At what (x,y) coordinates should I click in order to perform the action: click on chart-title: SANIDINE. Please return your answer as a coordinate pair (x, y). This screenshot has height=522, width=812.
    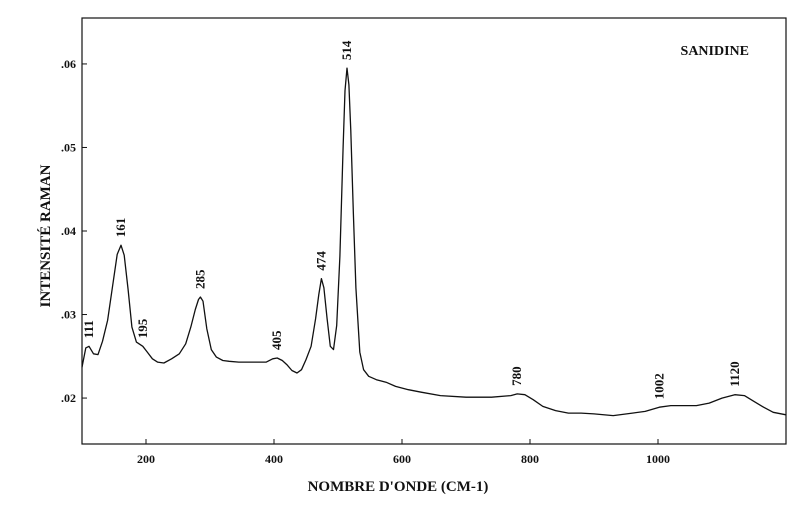
    Looking at the image, I should click on (715, 51).